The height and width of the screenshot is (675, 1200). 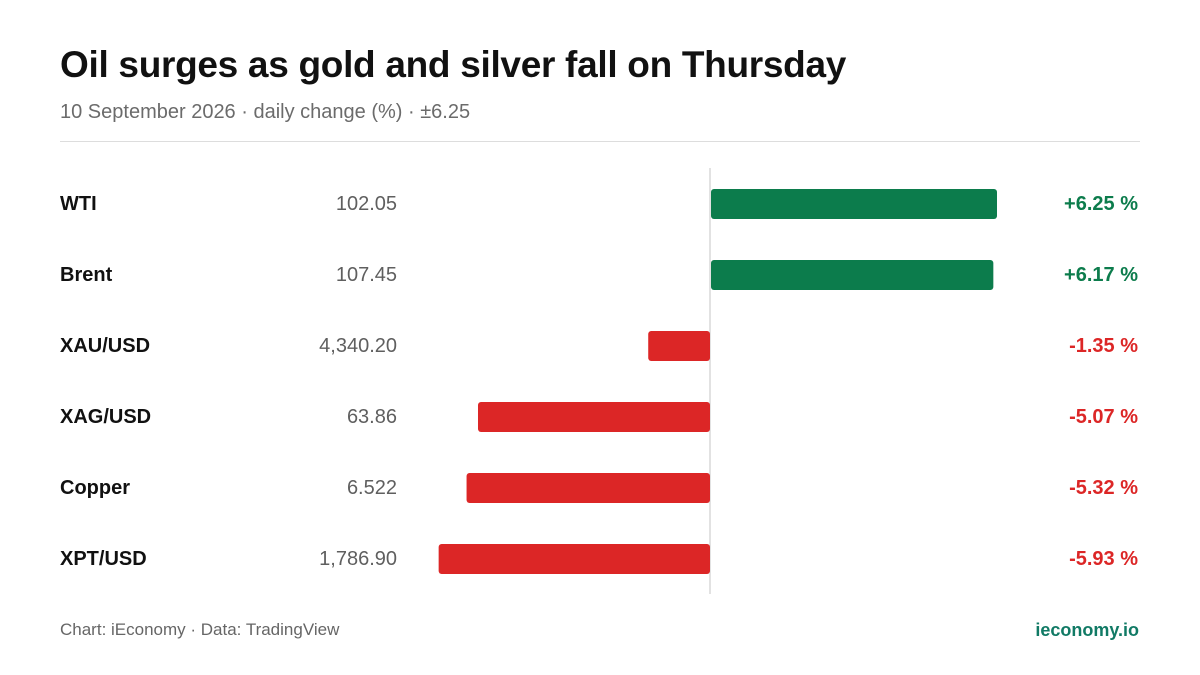 What do you see at coordinates (105, 417) in the screenshot?
I see `category-label: XAG/USD` at bounding box center [105, 417].